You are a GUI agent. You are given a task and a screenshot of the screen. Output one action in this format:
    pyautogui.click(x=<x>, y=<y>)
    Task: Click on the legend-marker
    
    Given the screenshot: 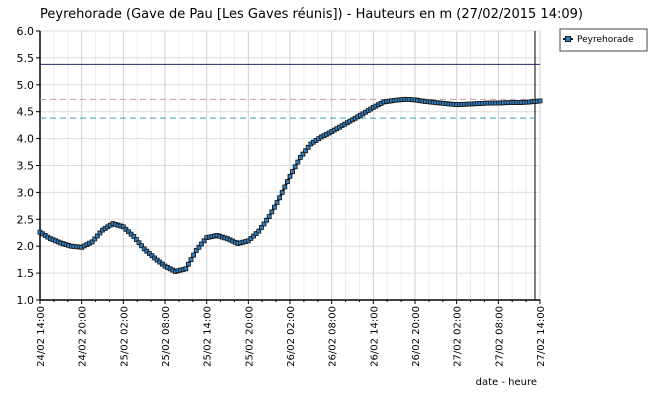 What is the action you would take?
    pyautogui.click(x=568, y=39)
    